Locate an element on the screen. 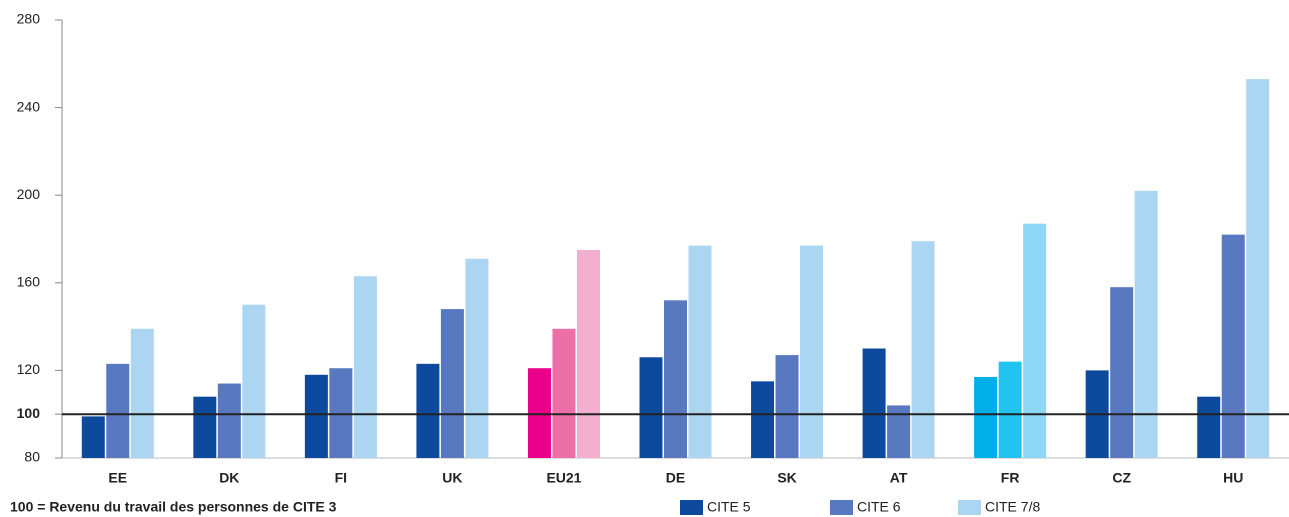 This screenshot has width=1289, height=517. y-tick-label: 160 is located at coordinates (29, 282).